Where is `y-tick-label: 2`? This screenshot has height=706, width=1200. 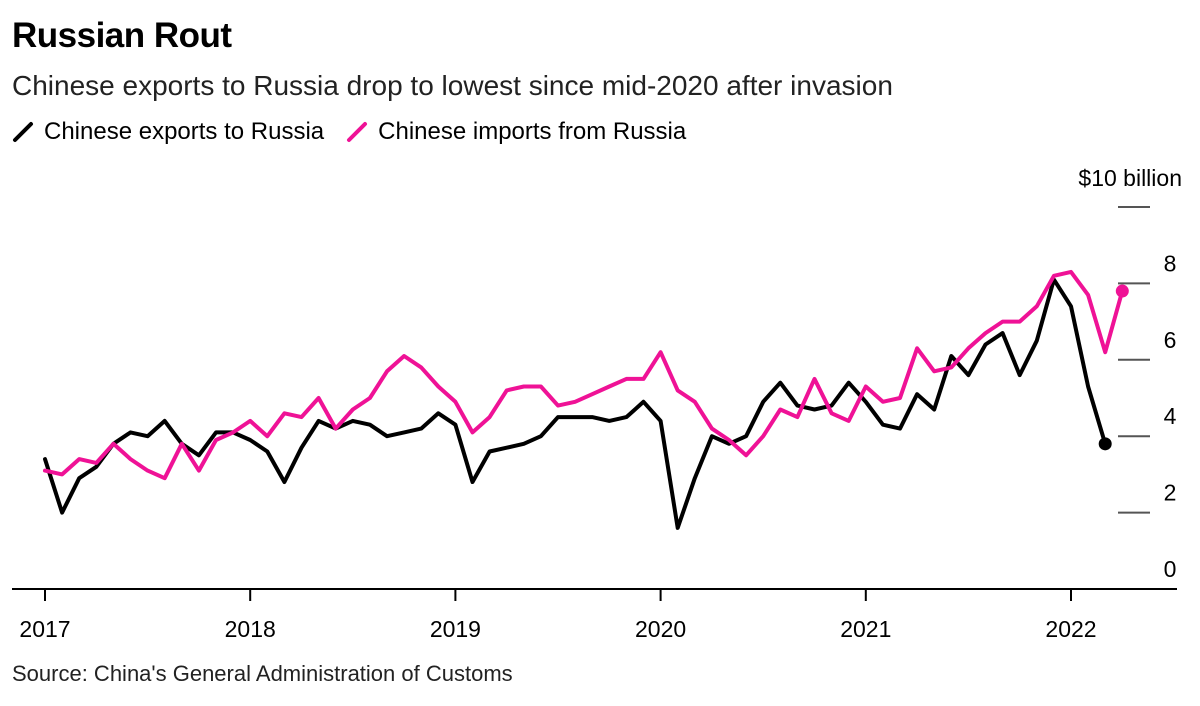
y-tick-label: 2 is located at coordinates (1170, 493).